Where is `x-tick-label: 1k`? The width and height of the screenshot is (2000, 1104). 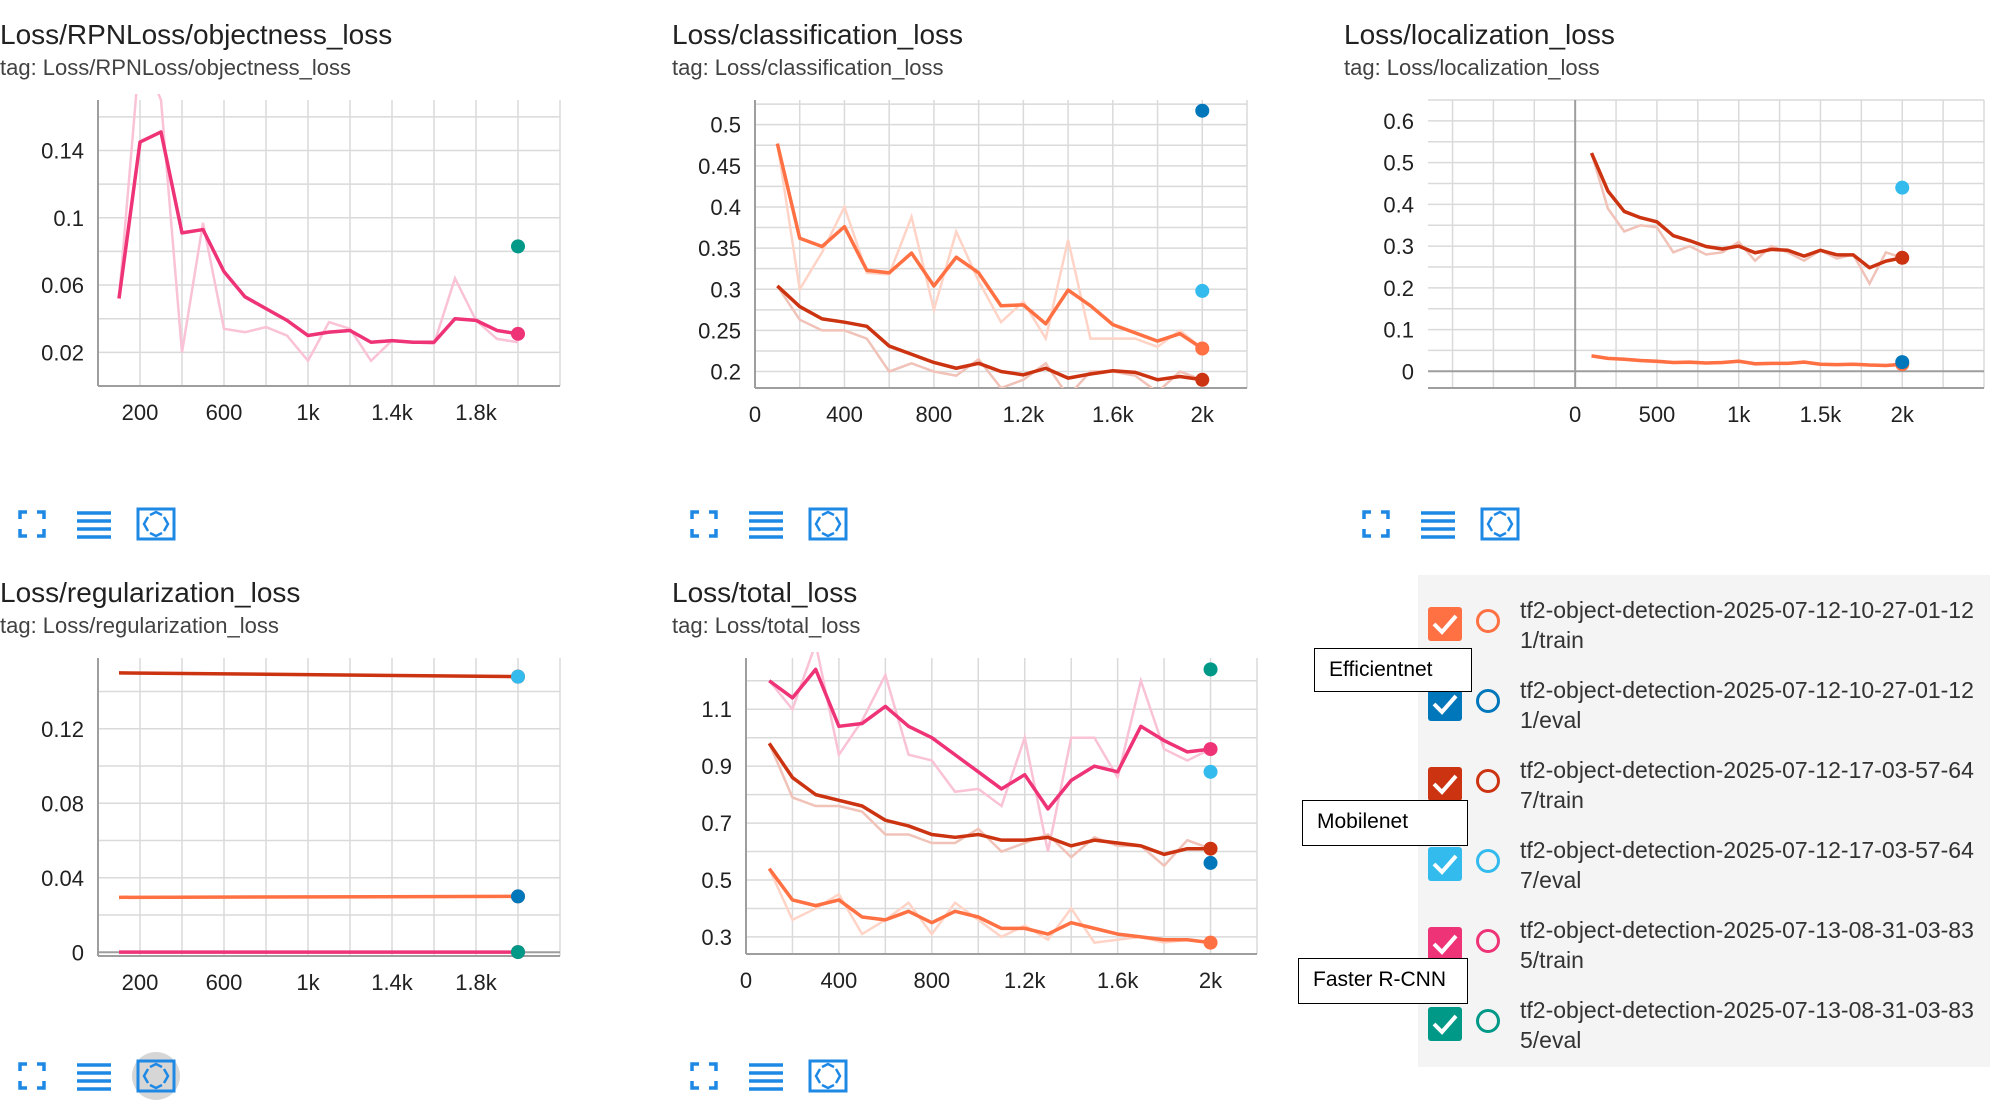
x-tick-label: 1k is located at coordinates (308, 412).